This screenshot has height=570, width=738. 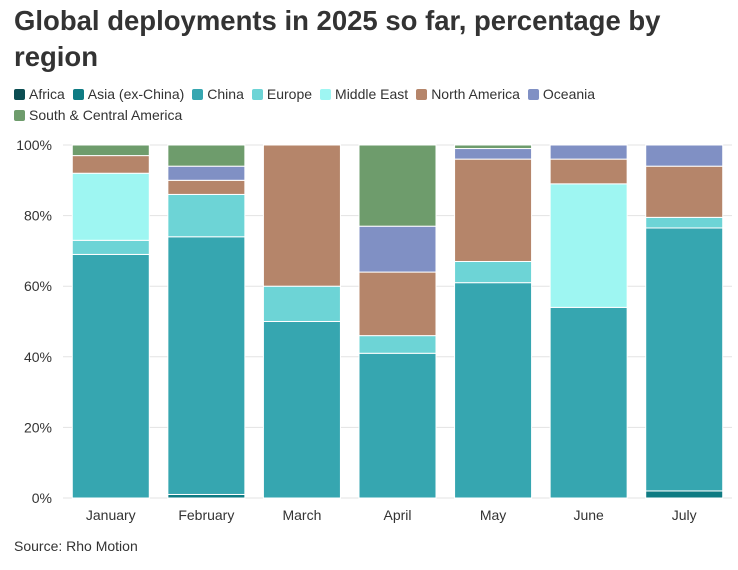 I want to click on legend-item: Oceania, so click(x=561, y=94).